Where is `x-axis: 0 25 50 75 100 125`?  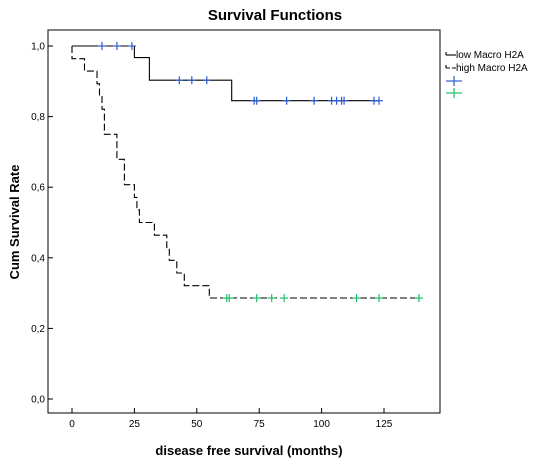
x-axis: 0 25 50 75 100 125 is located at coordinates (231, 419).